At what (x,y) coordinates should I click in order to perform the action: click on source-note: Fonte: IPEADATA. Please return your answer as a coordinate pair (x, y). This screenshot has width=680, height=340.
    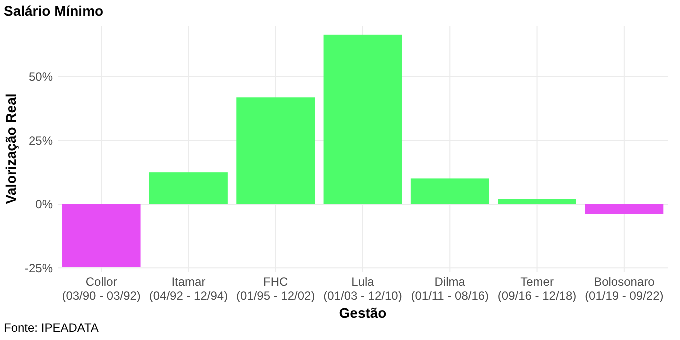
    Looking at the image, I should click on (51, 328).